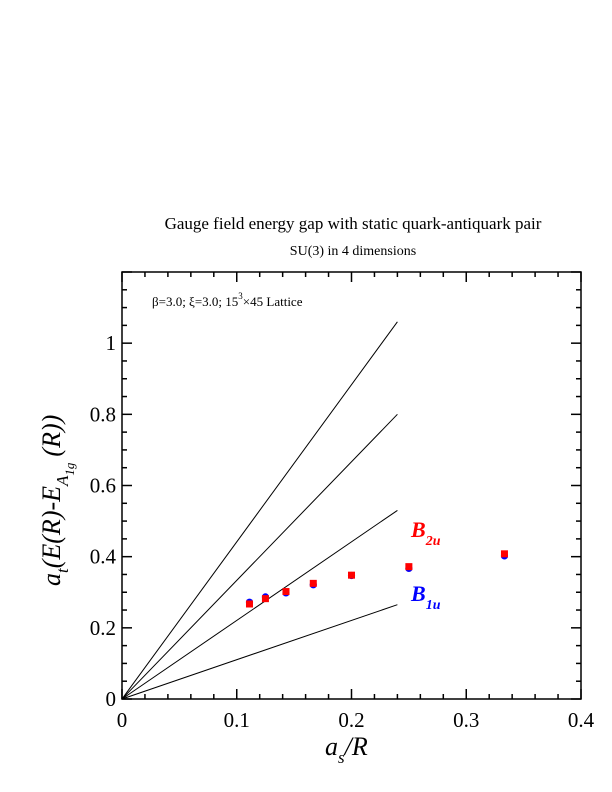  I want to click on y-tick-label: 0.6, so click(103, 486).